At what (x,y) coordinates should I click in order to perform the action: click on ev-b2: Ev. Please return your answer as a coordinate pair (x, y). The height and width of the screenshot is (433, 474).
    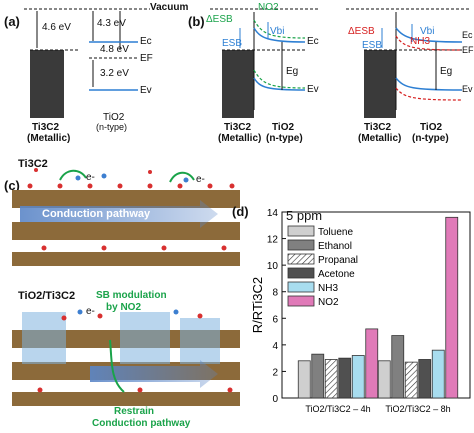
    Looking at the image, I should click on (467, 89).